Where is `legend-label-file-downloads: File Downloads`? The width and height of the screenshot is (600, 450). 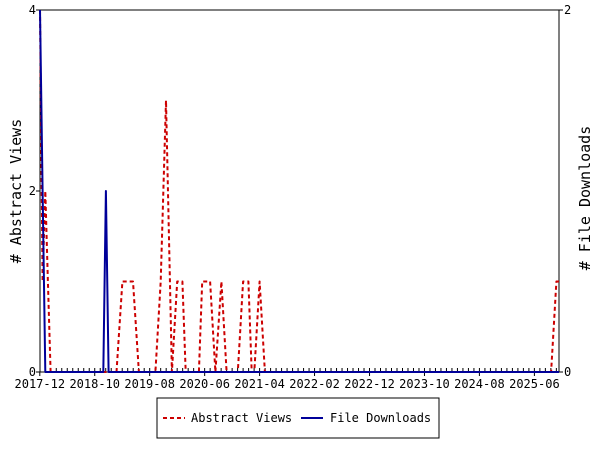 legend-label-file-downloads: File Downloads is located at coordinates (380, 418).